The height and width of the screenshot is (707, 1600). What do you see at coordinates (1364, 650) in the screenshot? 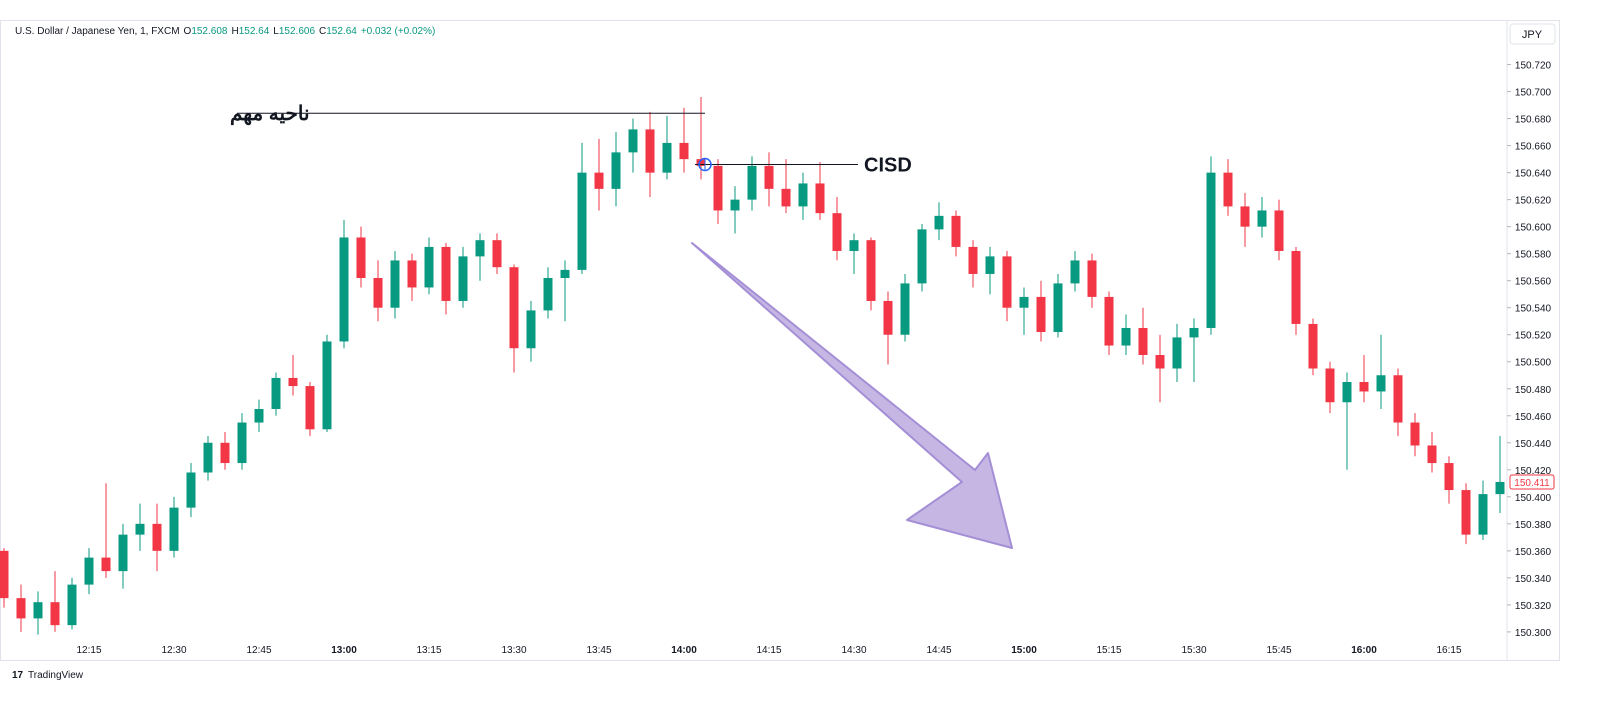
I see `x-tick-label: 16:00` at bounding box center [1364, 650].